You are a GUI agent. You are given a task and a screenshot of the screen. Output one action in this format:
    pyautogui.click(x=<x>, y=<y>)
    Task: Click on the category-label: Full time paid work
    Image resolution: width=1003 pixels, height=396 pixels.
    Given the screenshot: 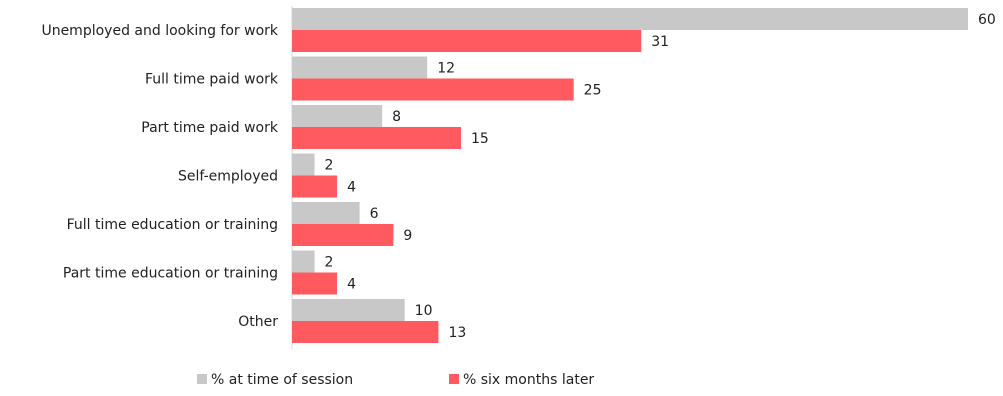 What is the action you would take?
    pyautogui.click(x=212, y=80)
    